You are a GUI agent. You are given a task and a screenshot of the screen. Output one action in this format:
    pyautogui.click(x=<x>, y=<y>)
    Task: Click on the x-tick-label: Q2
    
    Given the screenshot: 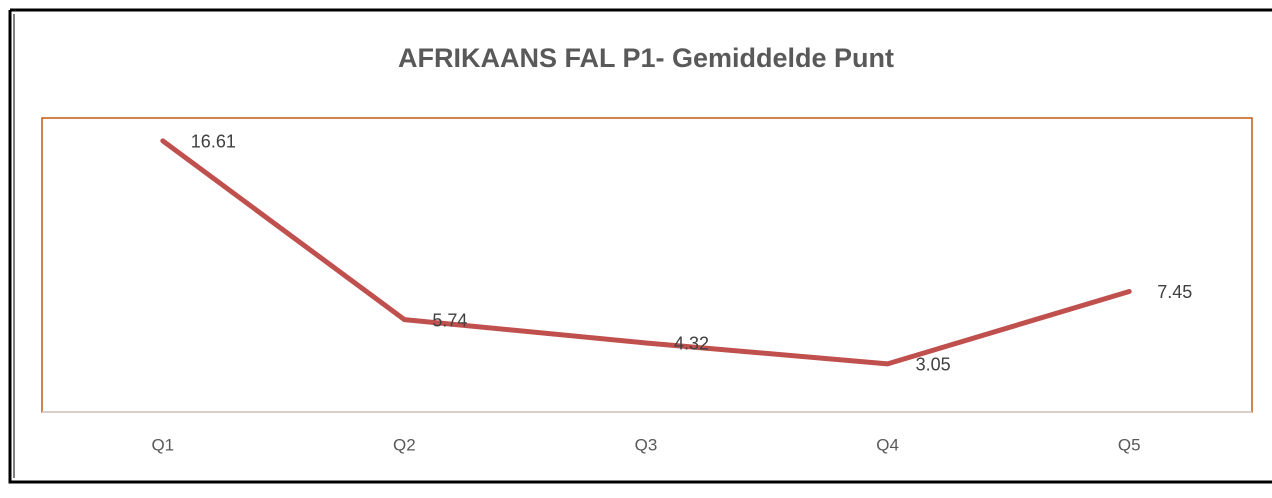 What is the action you would take?
    pyautogui.click(x=404, y=444)
    